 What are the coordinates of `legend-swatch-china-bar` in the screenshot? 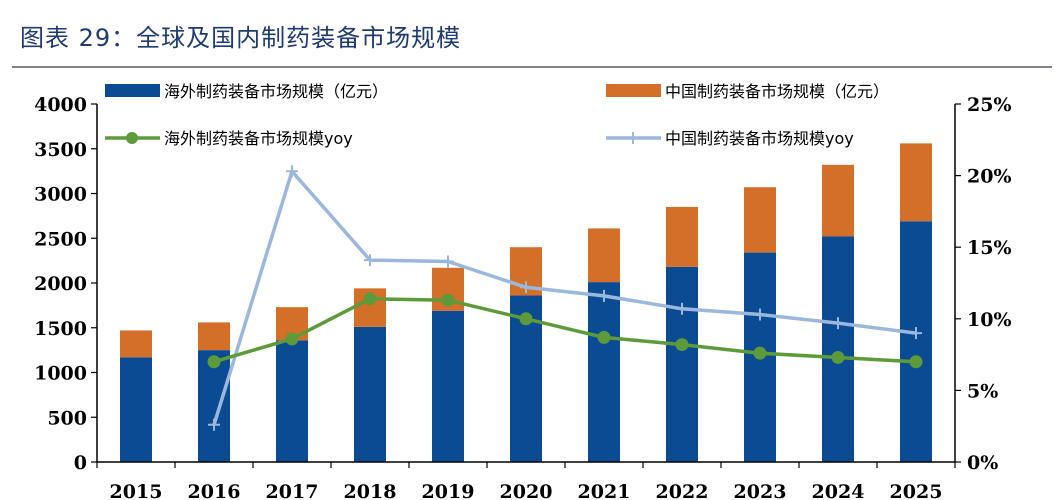 It's located at (633, 90).